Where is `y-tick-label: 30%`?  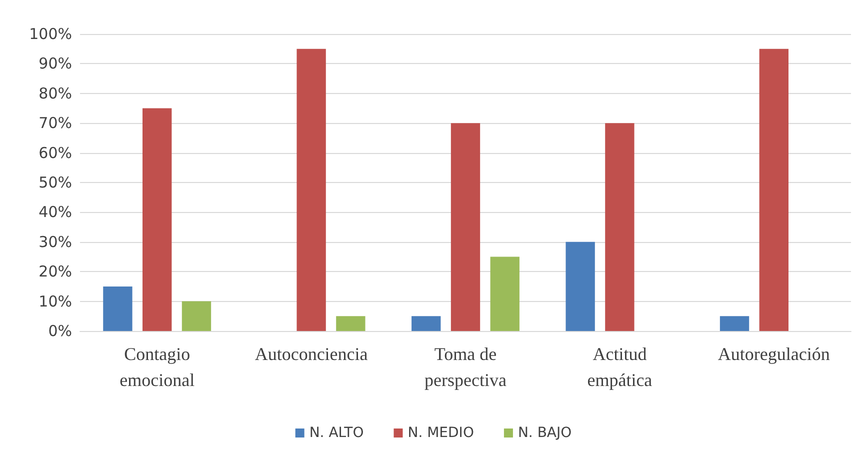
y-tick-label: 30% is located at coordinates (55, 241).